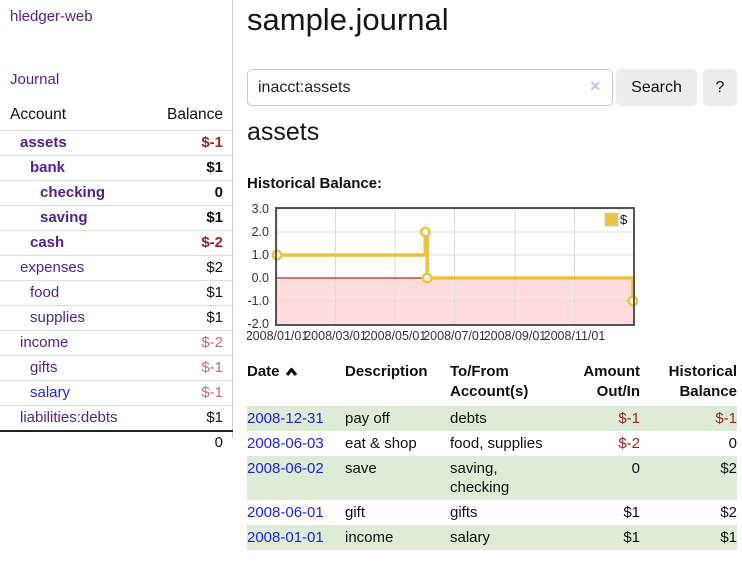 This screenshot has width=742, height=582. What do you see at coordinates (361, 468) in the screenshot?
I see `transaction-description-cell: save` at bounding box center [361, 468].